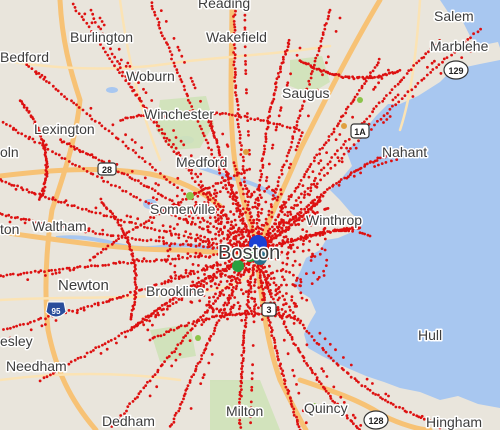  What do you see at coordinates (238, 266) in the screenshot?
I see `vehicle-green-marker` at bounding box center [238, 266].